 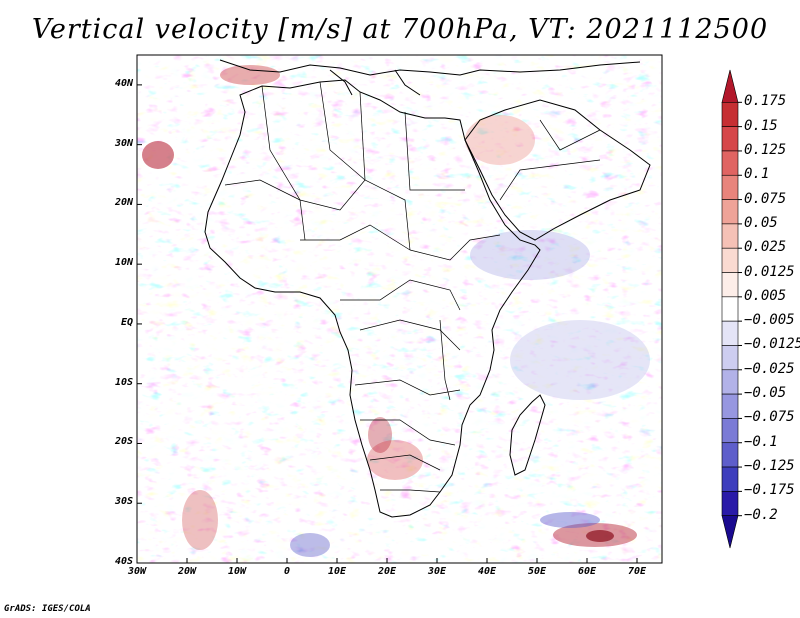 I want to click on lat-label: 10S, so click(x=123, y=382).